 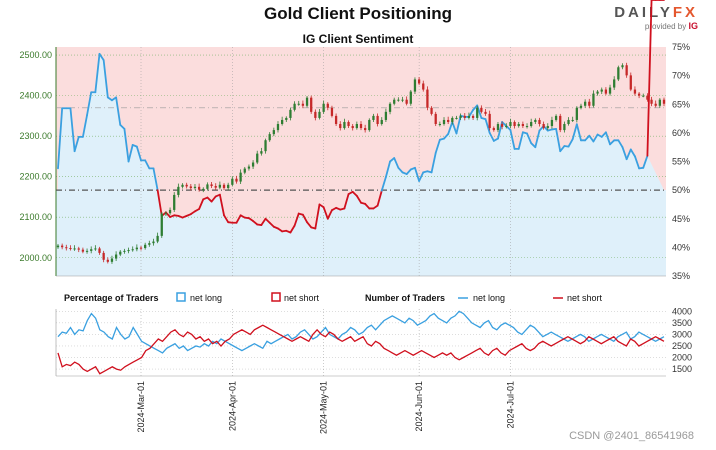 What do you see at coordinates (35, 177) in the screenshot?
I see `left-tick-label: 2200.00` at bounding box center [35, 177].